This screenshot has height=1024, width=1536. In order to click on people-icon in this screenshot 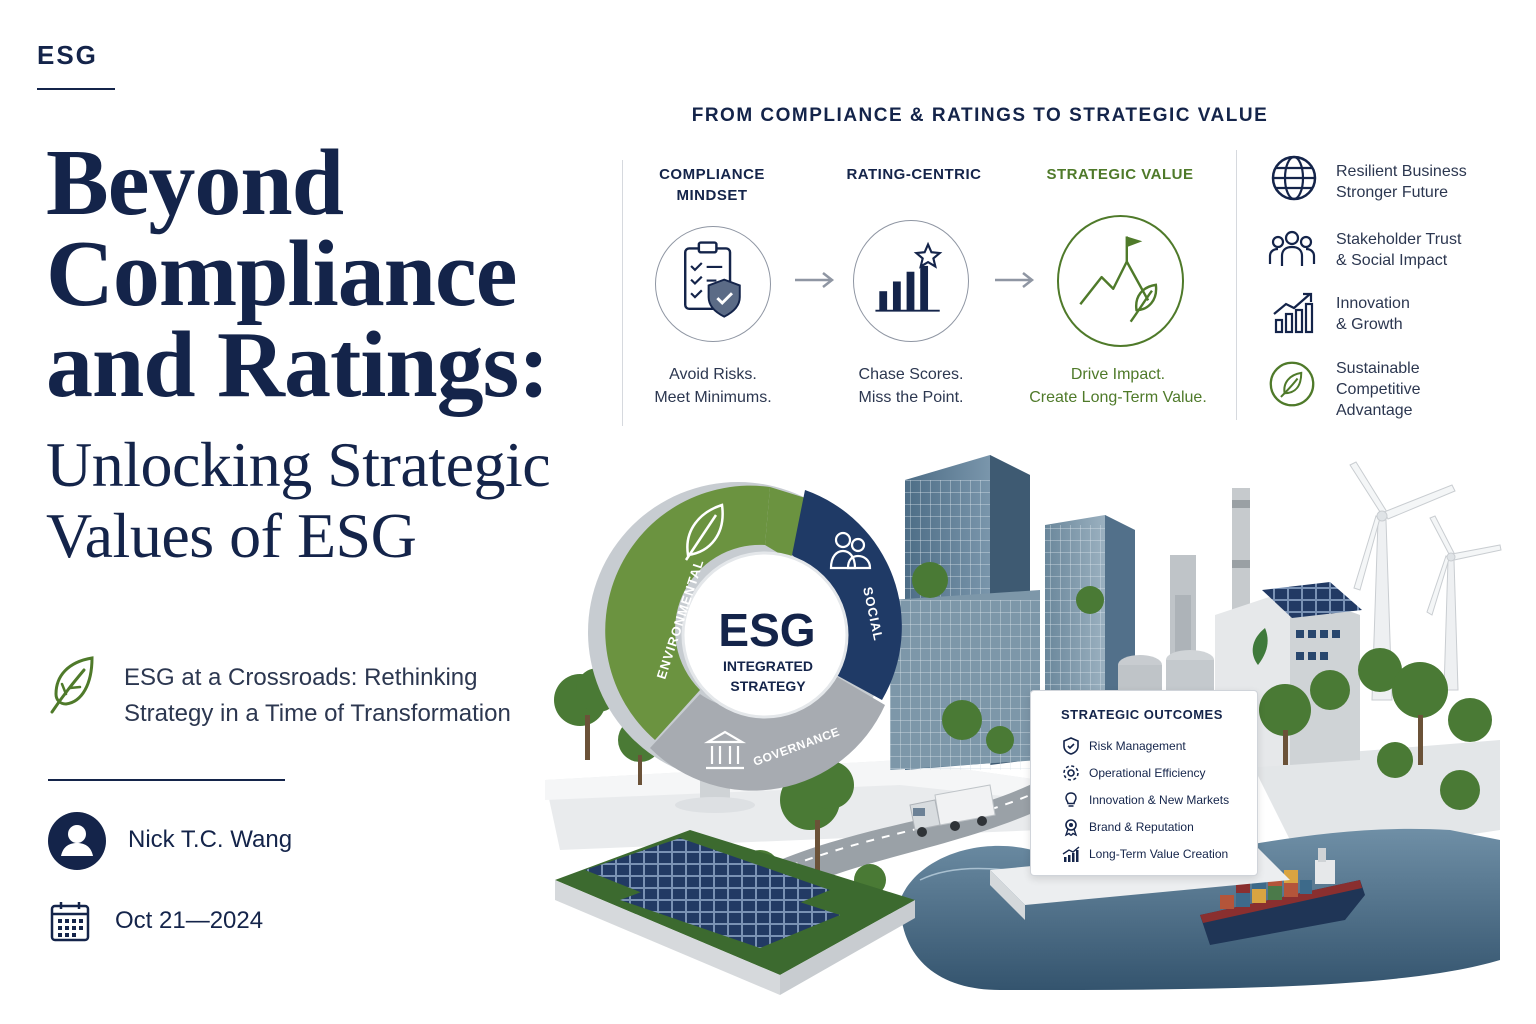, I will do `click(850, 550)`.